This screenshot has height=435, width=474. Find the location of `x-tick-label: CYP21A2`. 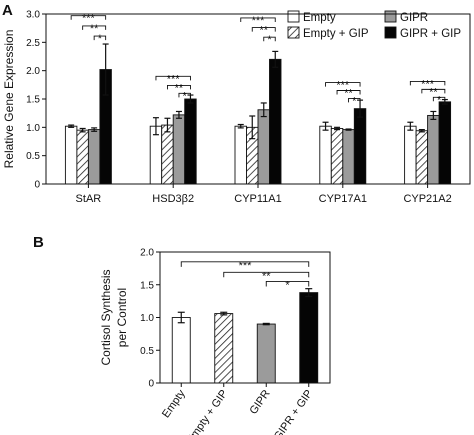

x-tick-label: CYP21A2 is located at coordinates (427, 199).